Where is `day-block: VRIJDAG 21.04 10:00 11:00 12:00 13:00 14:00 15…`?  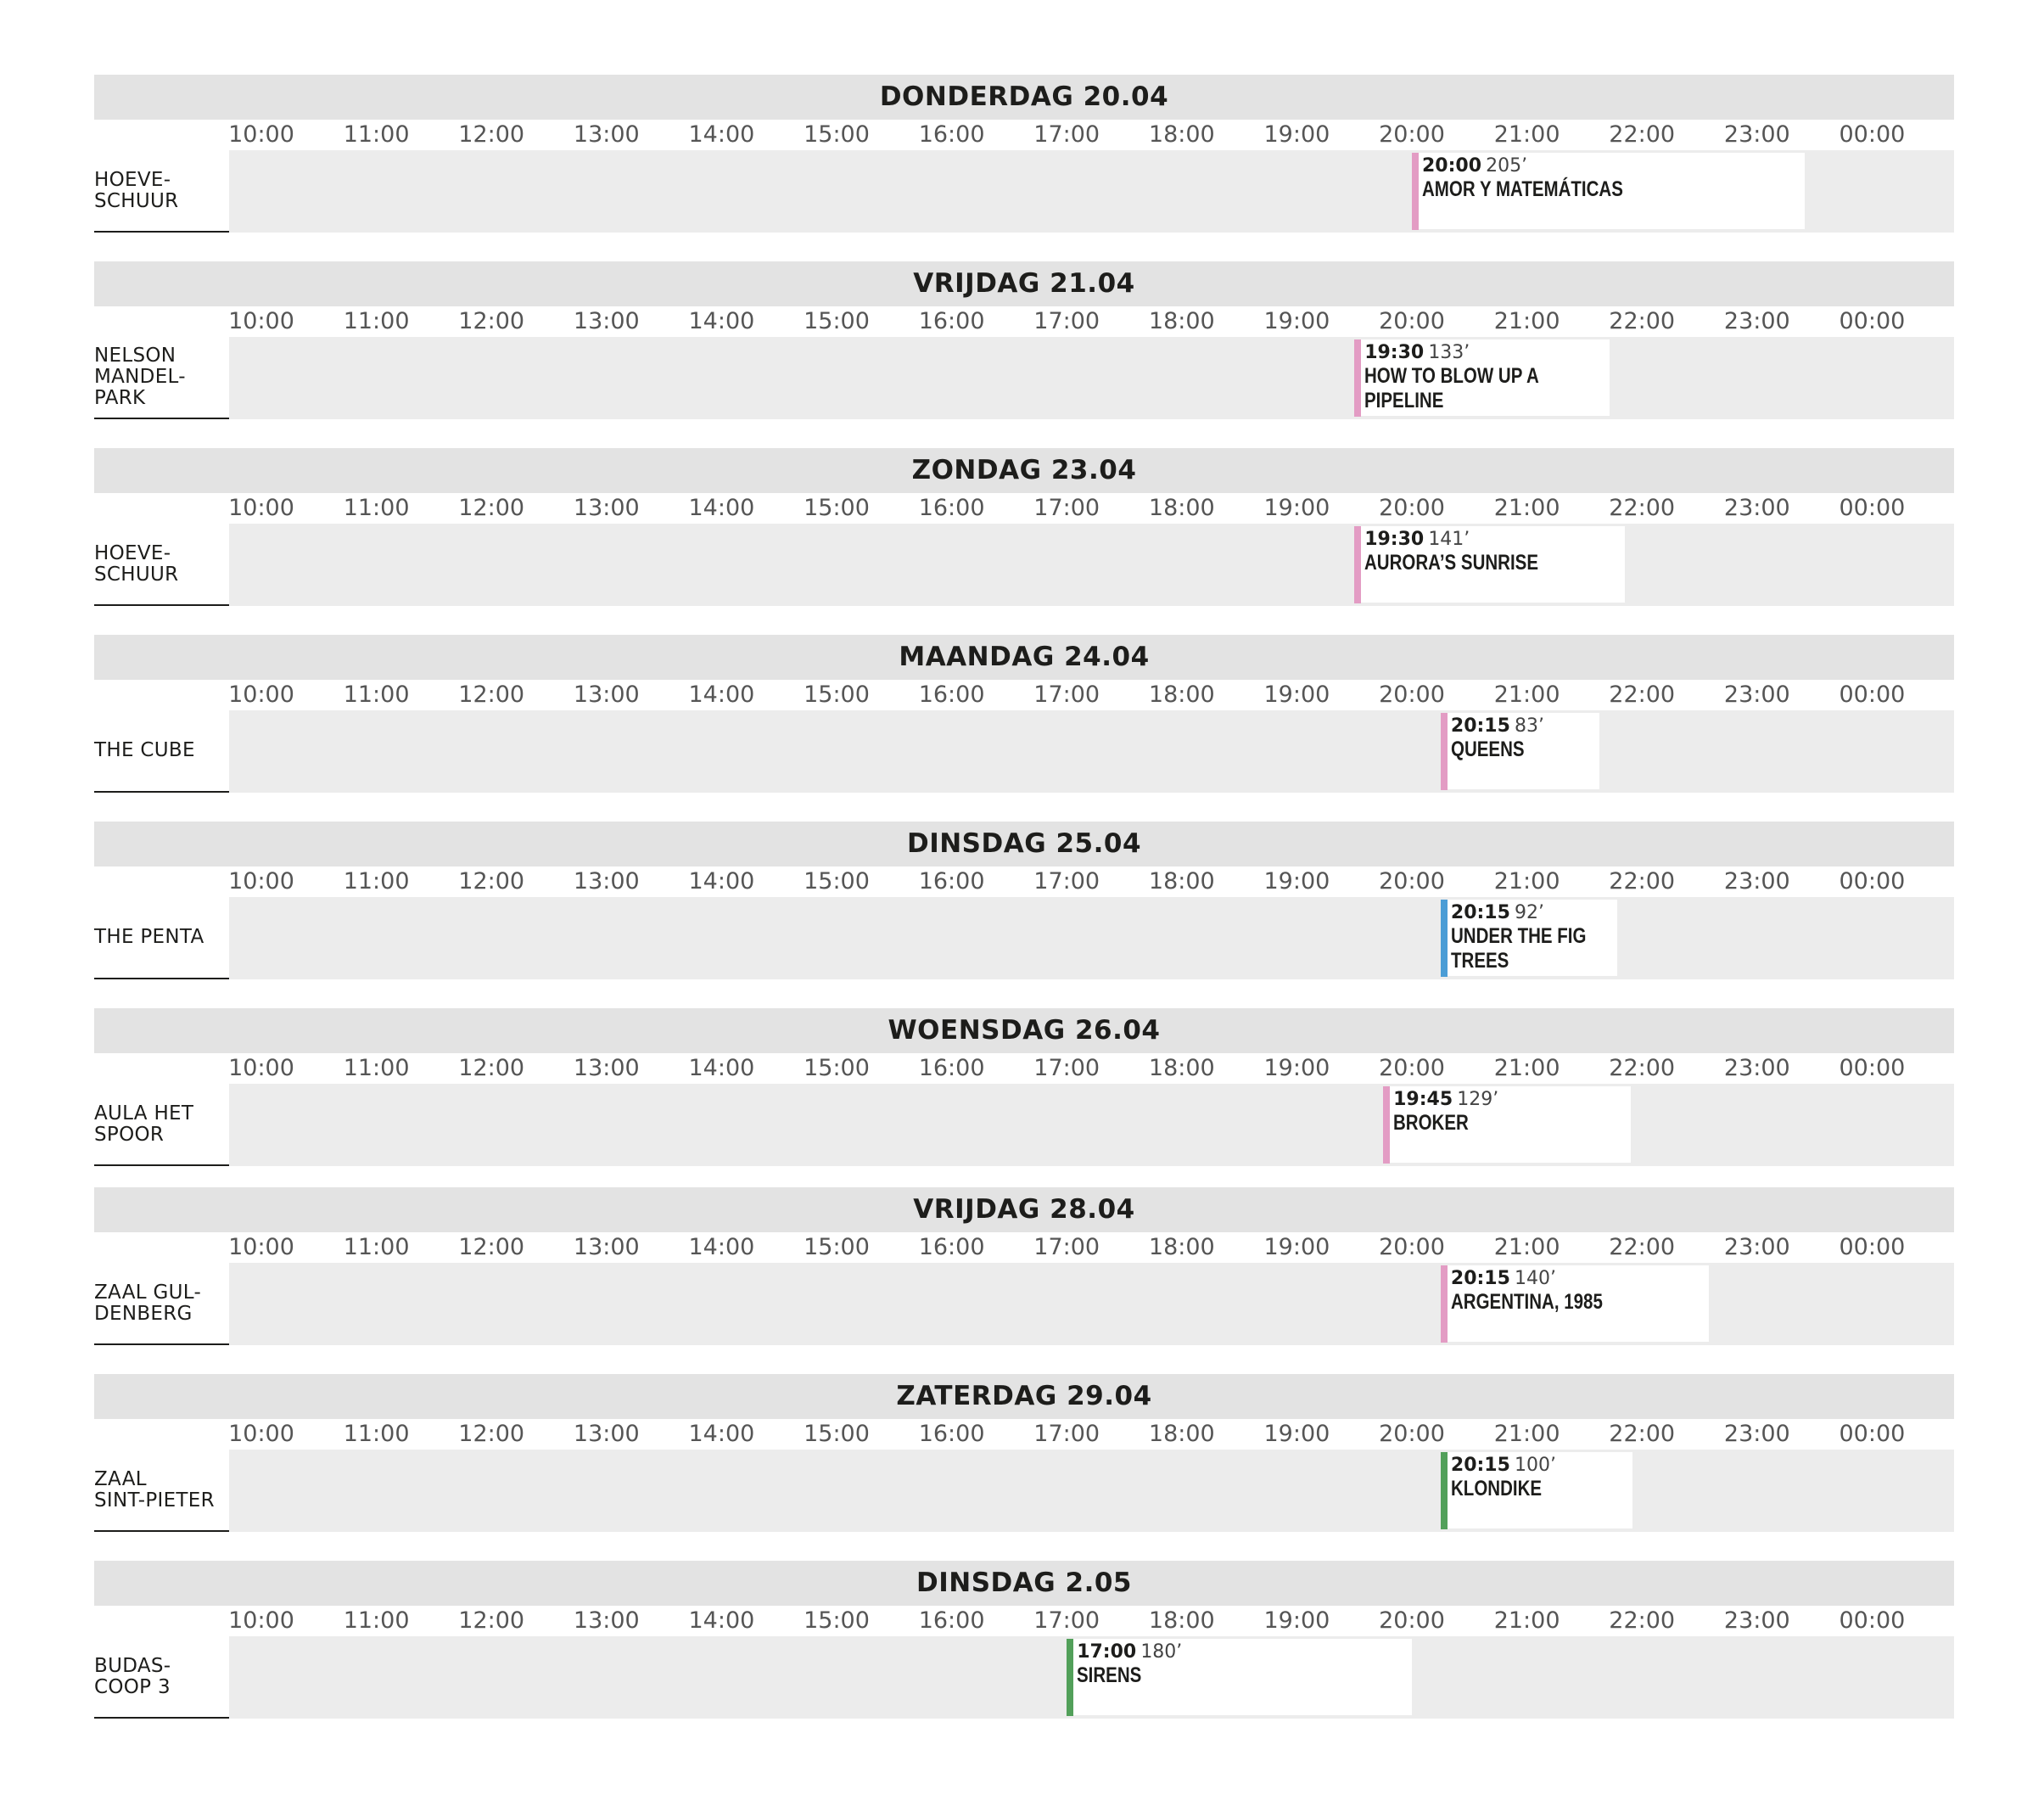 day-block: VRIJDAG 21.04 10:00 11:00 12:00 13:00 14:00 15… is located at coordinates (1024, 340).